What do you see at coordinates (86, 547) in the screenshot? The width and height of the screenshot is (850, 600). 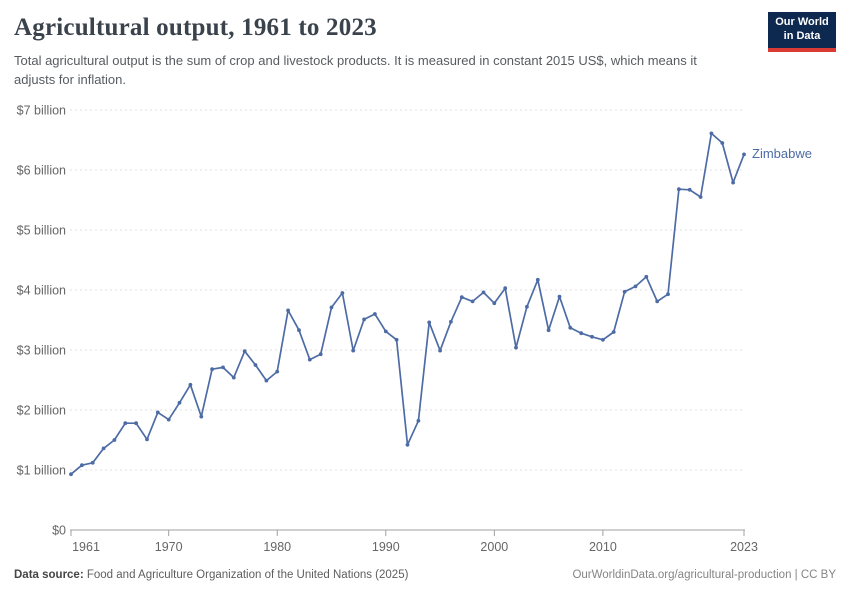 I see `x-axis-tick-label: 1961` at bounding box center [86, 547].